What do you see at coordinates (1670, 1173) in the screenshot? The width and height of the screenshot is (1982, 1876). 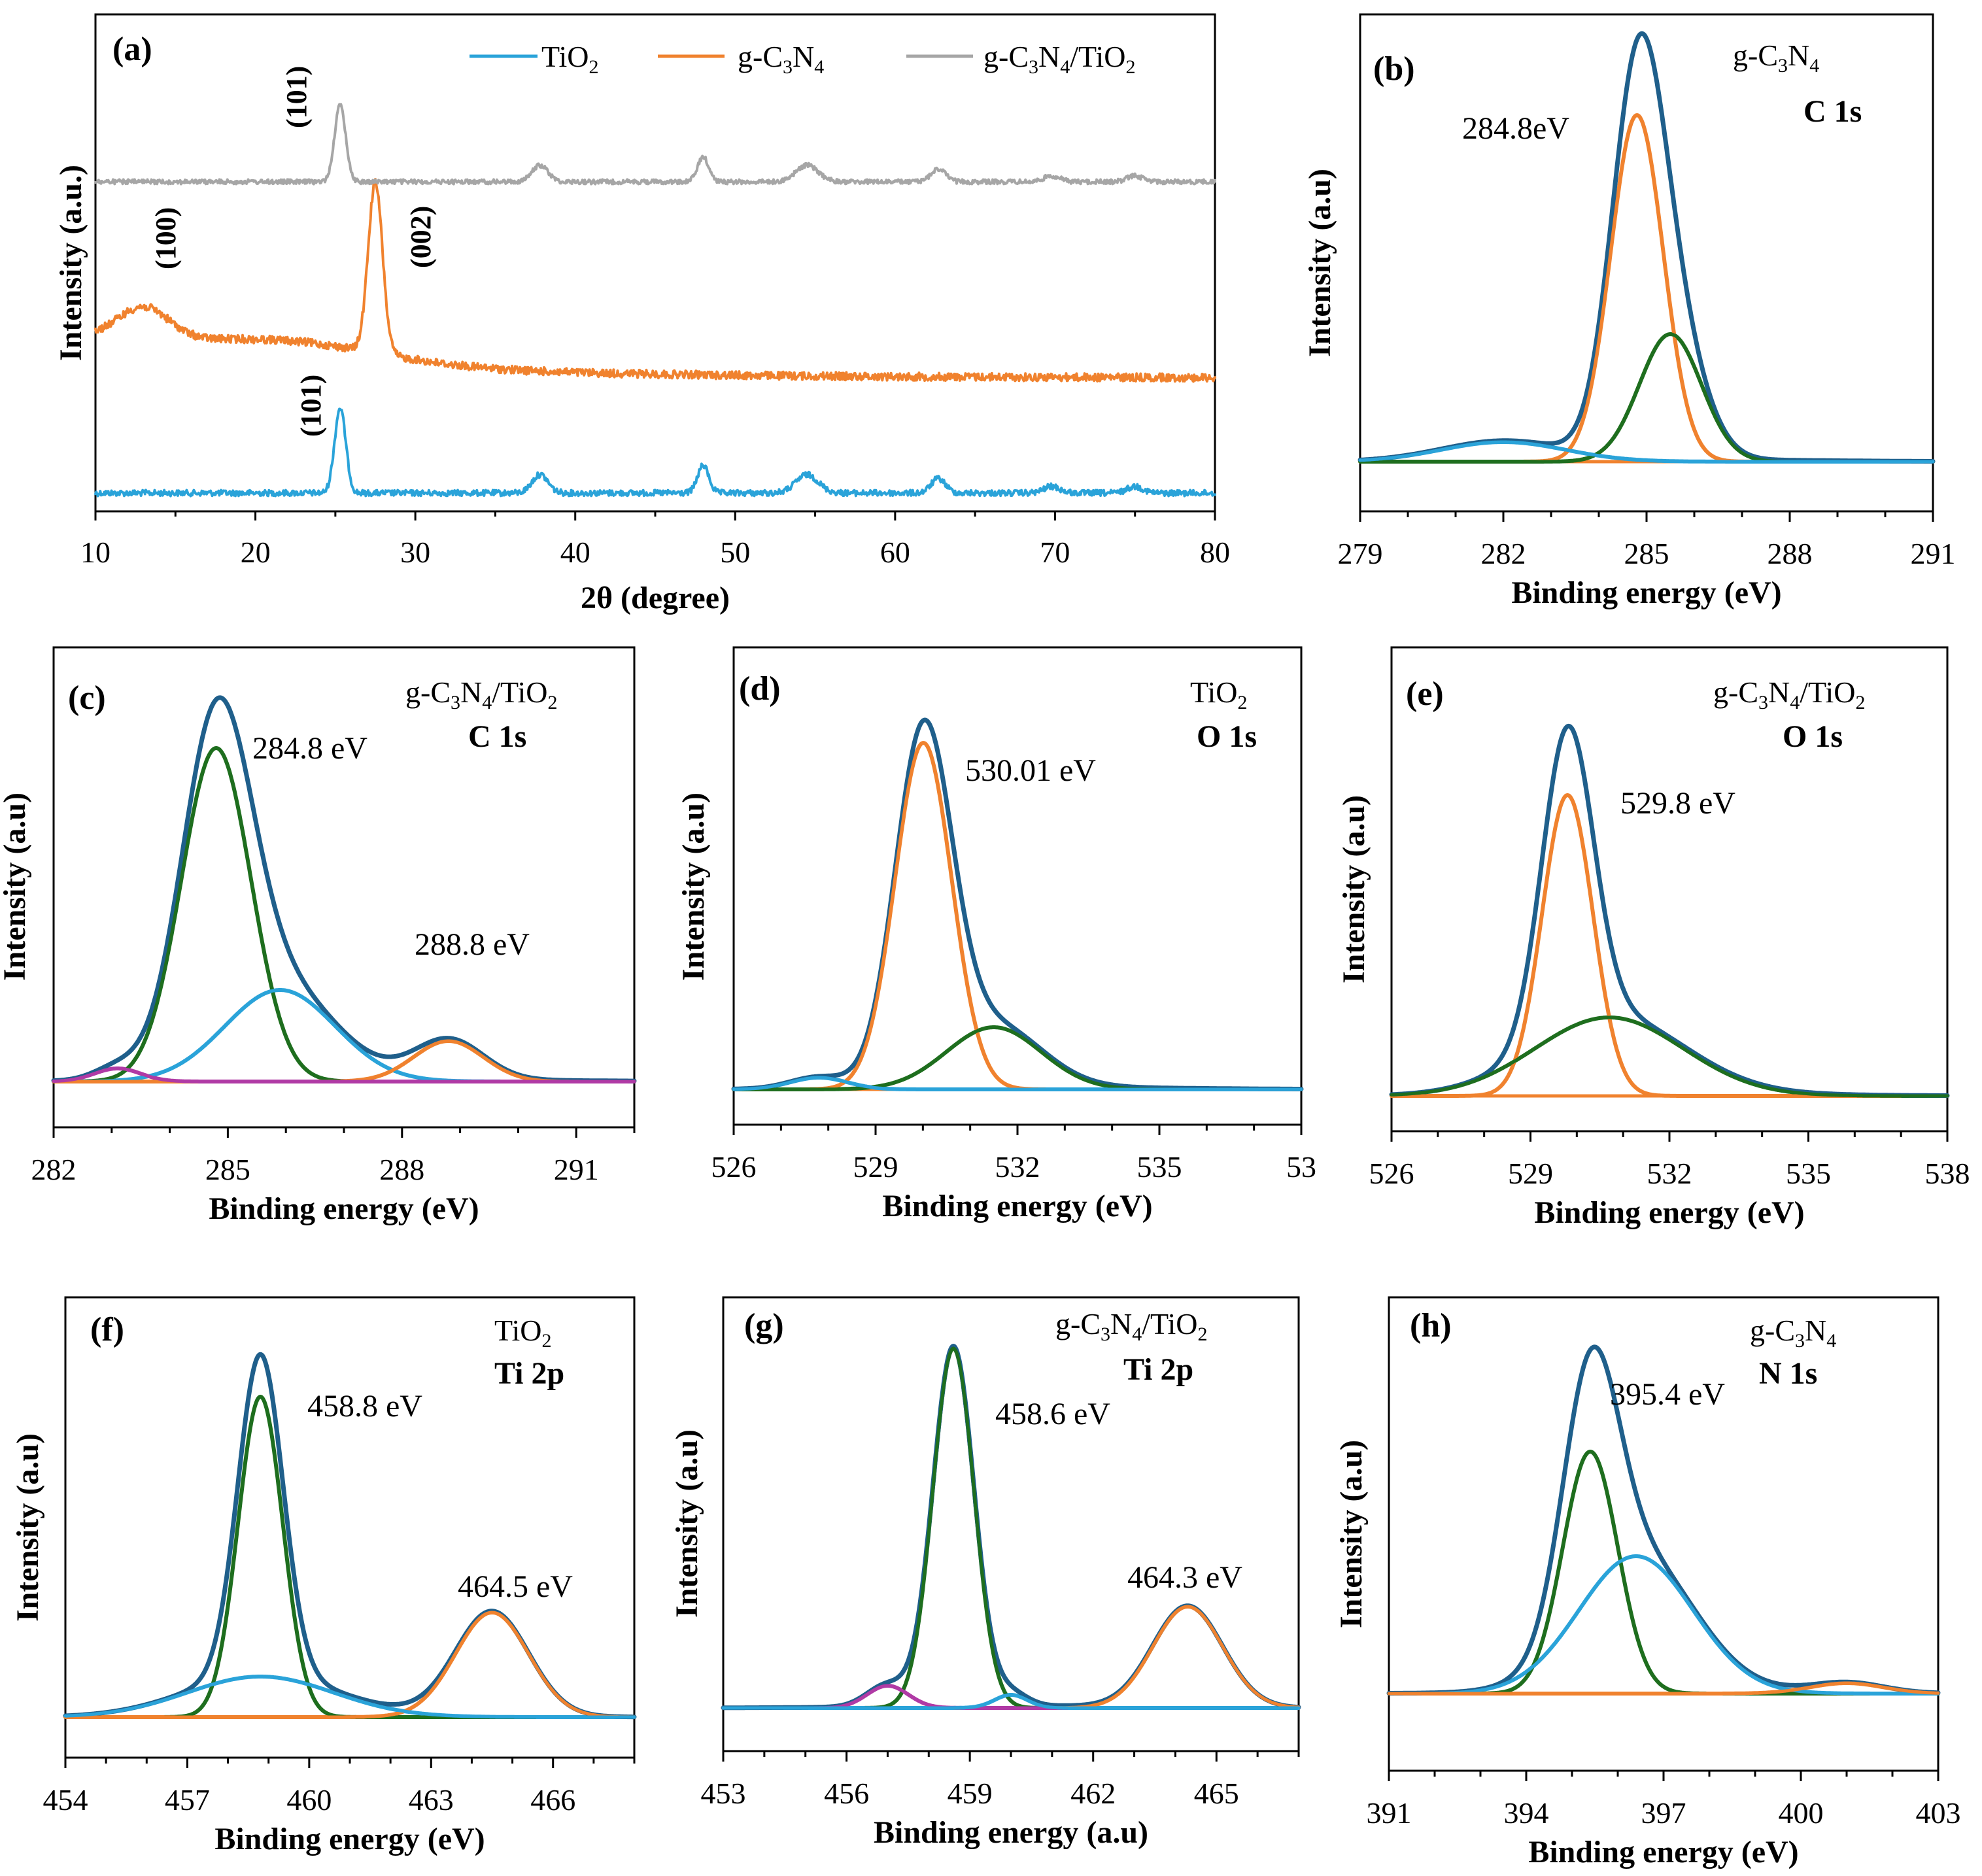 I see `panel-e-ticklabel-532: 532` at bounding box center [1670, 1173].